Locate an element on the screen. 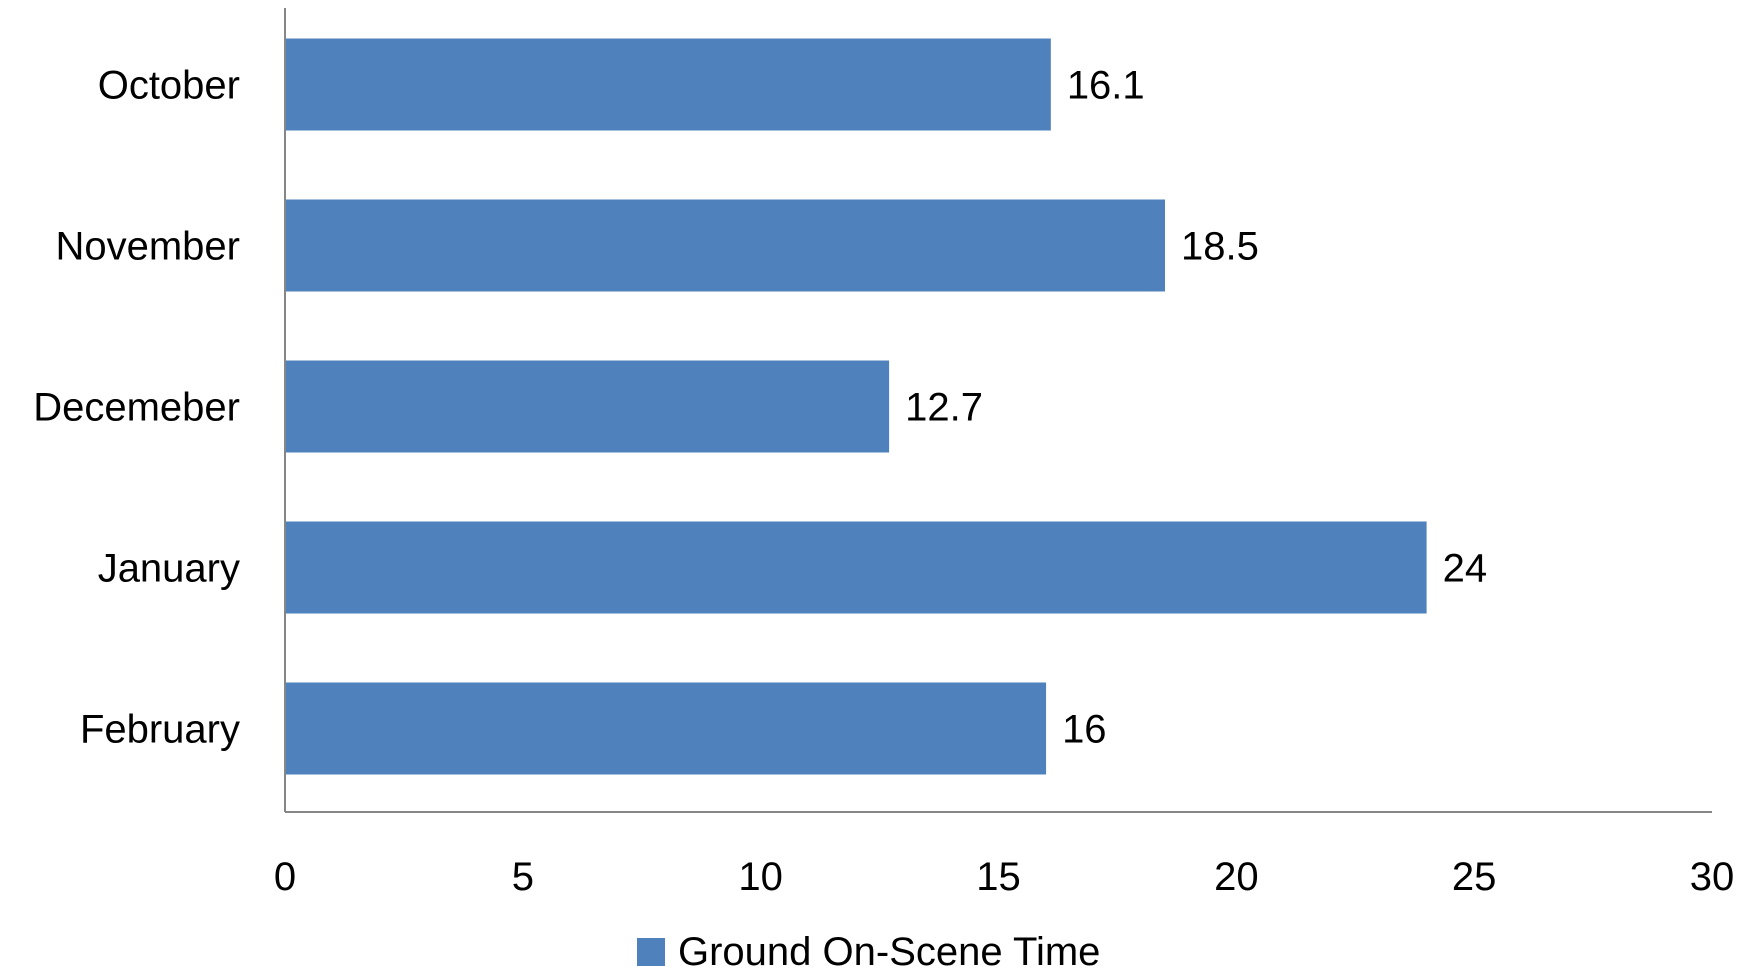 The width and height of the screenshot is (1743, 968). category-label-october: October is located at coordinates (169, 86).